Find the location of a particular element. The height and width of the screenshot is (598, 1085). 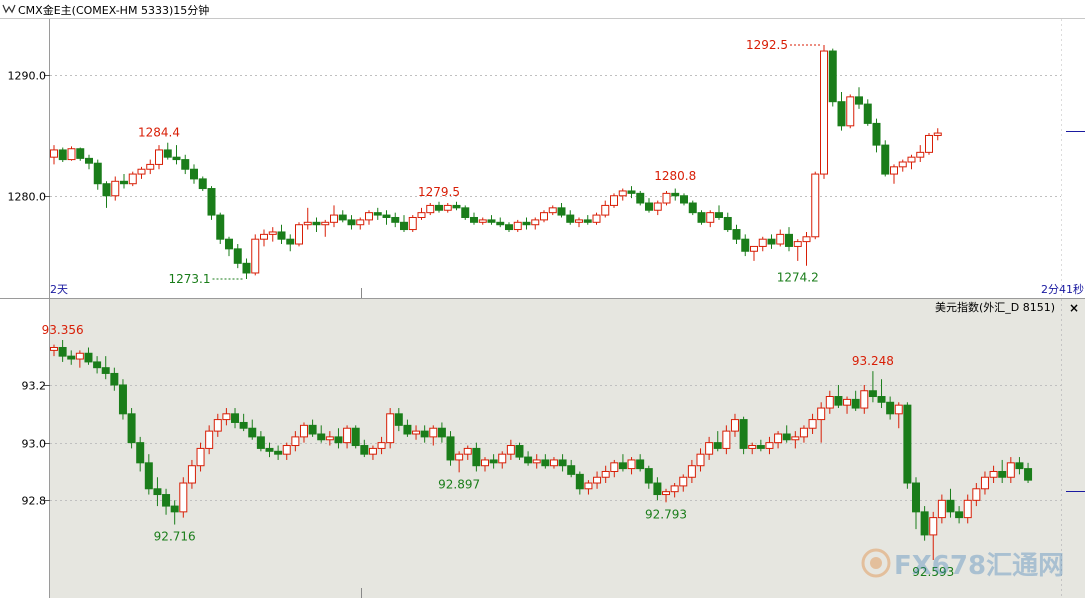

chart-back-icon is located at coordinates (9, 8).